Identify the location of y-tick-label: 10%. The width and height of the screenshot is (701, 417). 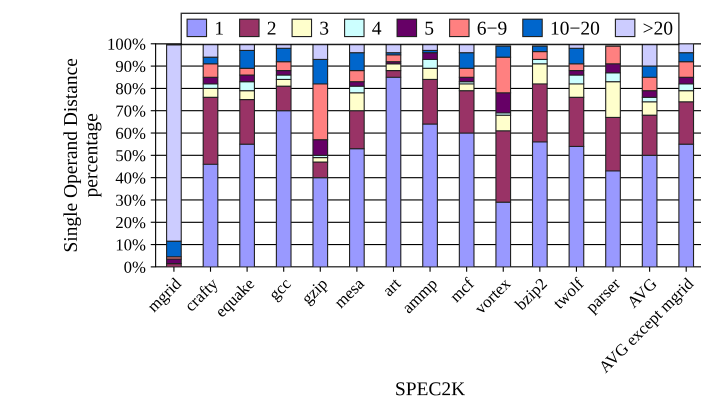
(131, 245).